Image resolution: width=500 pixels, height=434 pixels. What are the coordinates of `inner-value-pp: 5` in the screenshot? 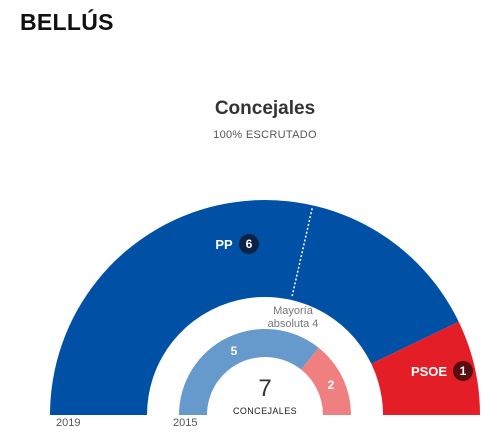 It's located at (234, 351).